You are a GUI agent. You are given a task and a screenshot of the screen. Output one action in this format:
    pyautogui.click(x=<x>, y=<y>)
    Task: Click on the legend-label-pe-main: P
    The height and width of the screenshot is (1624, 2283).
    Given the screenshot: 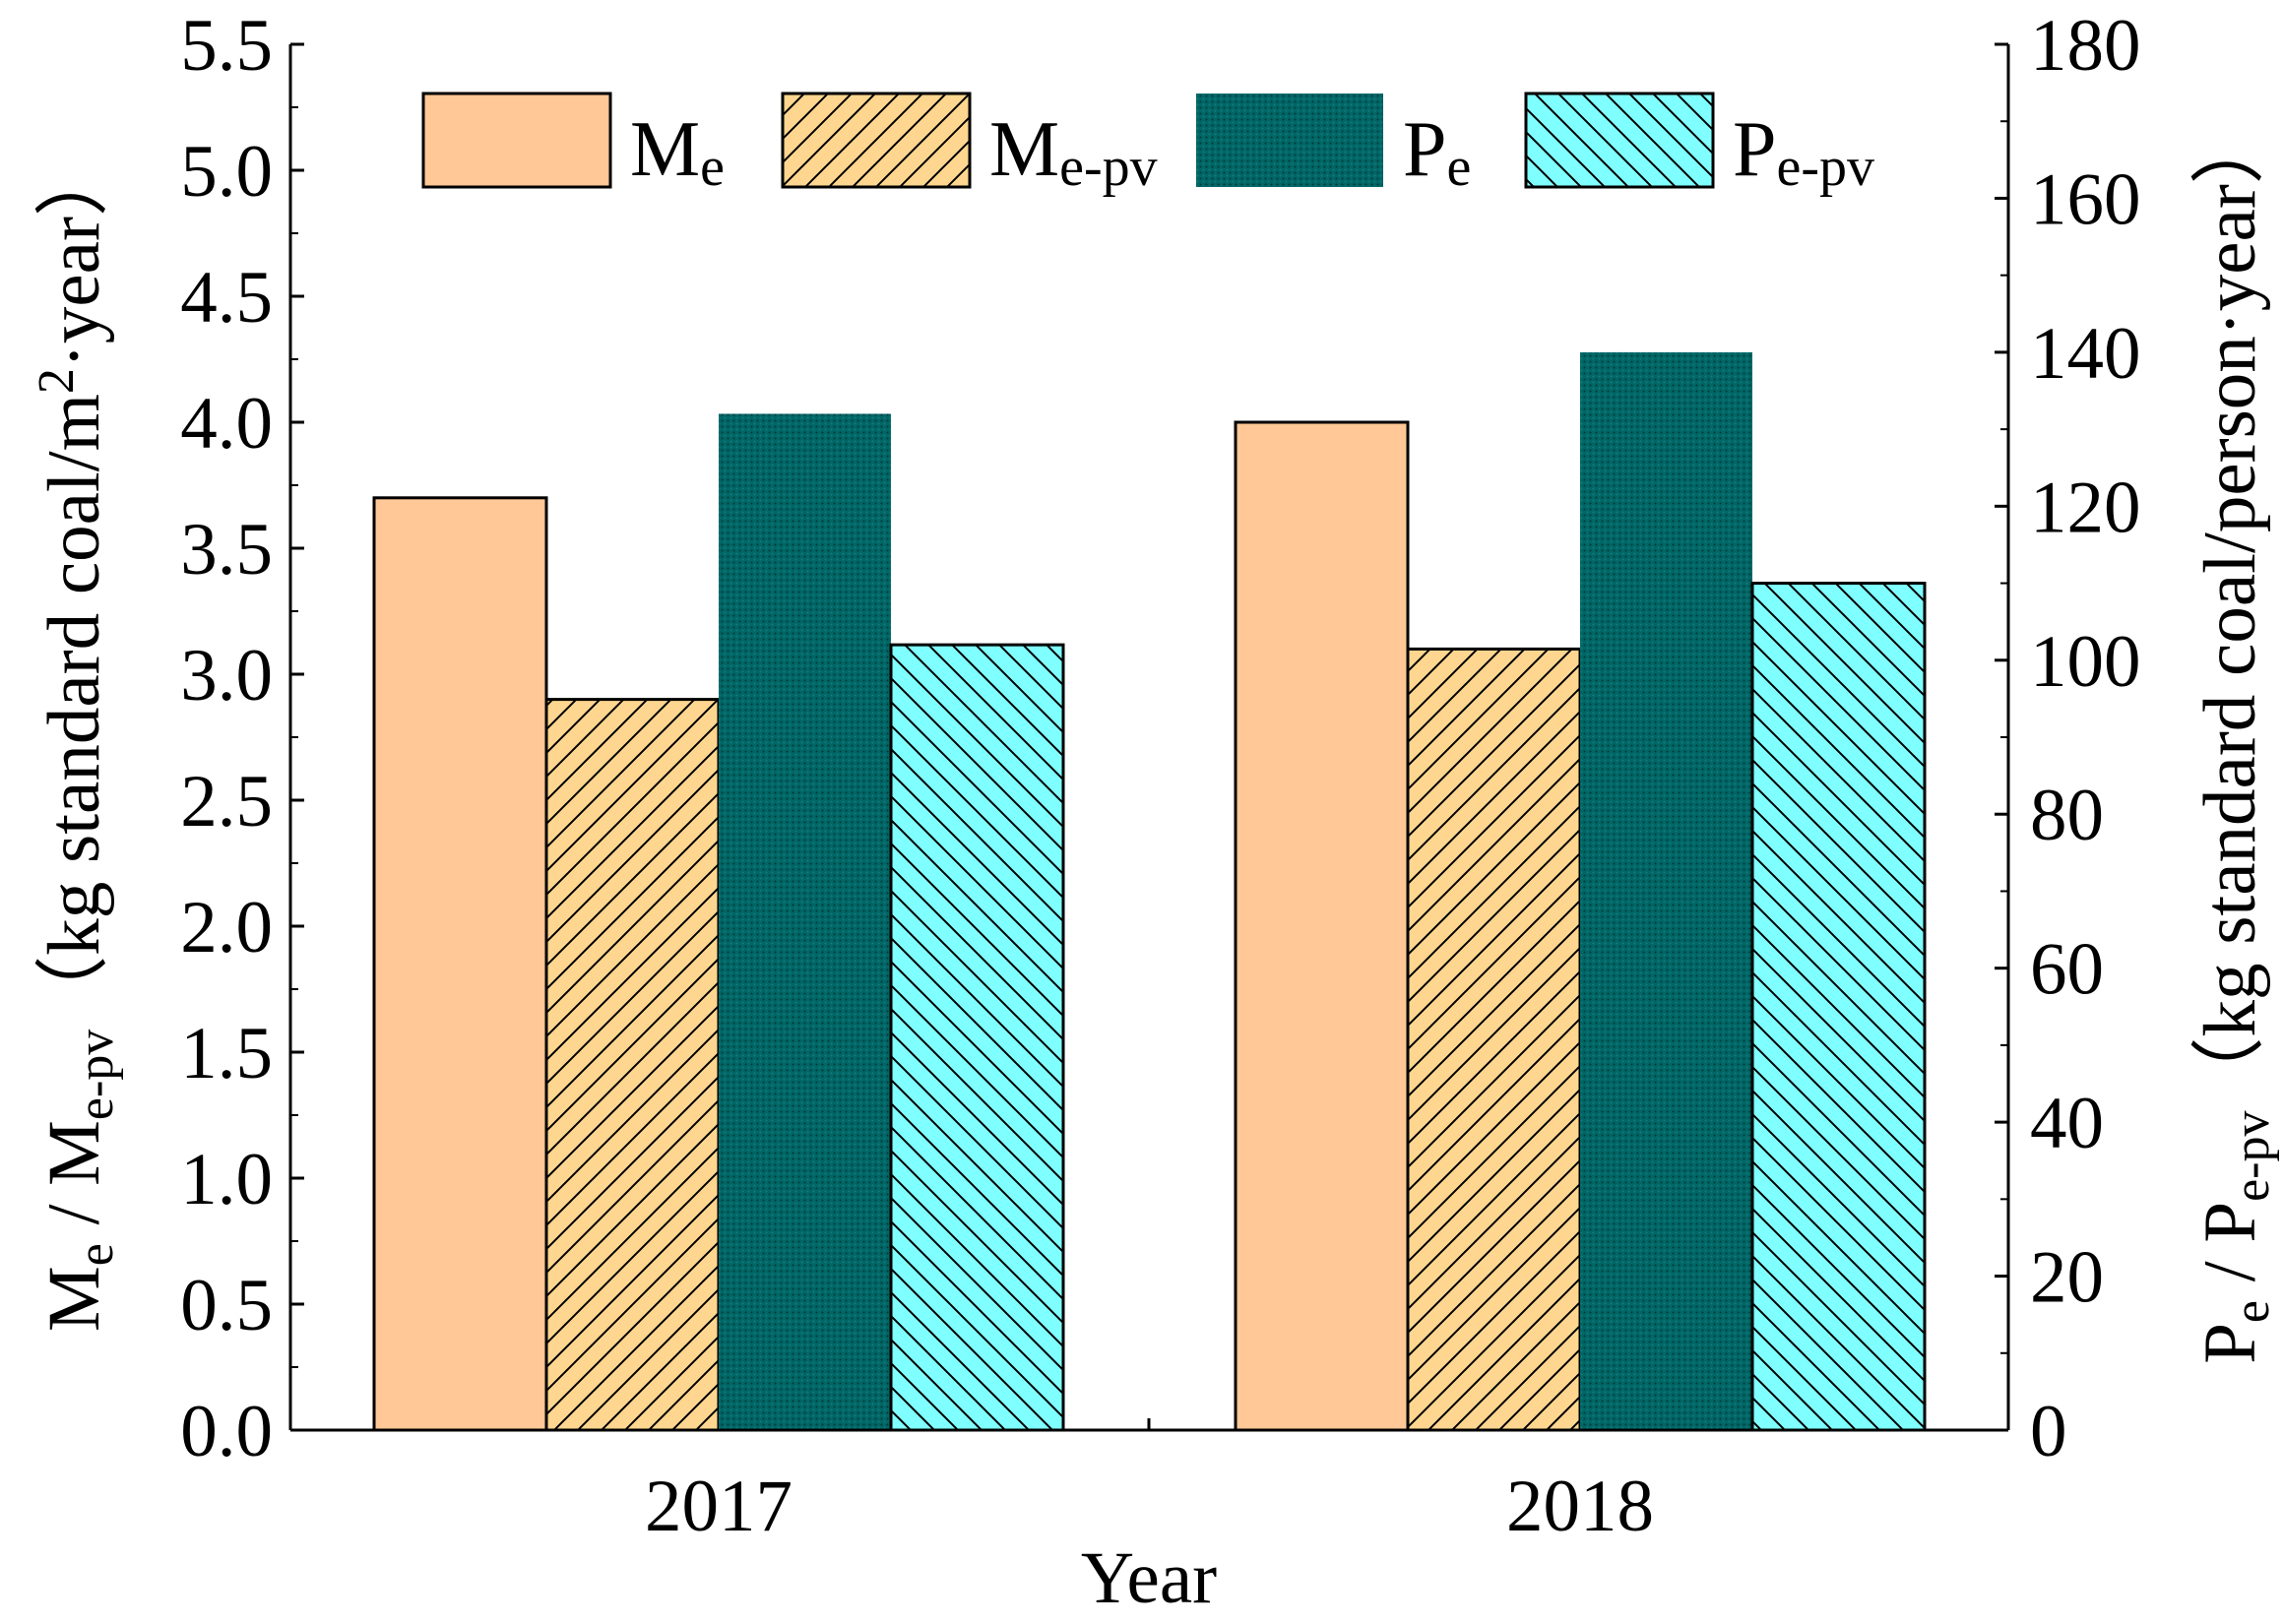 What is the action you would take?
    pyautogui.click(x=1425, y=149)
    